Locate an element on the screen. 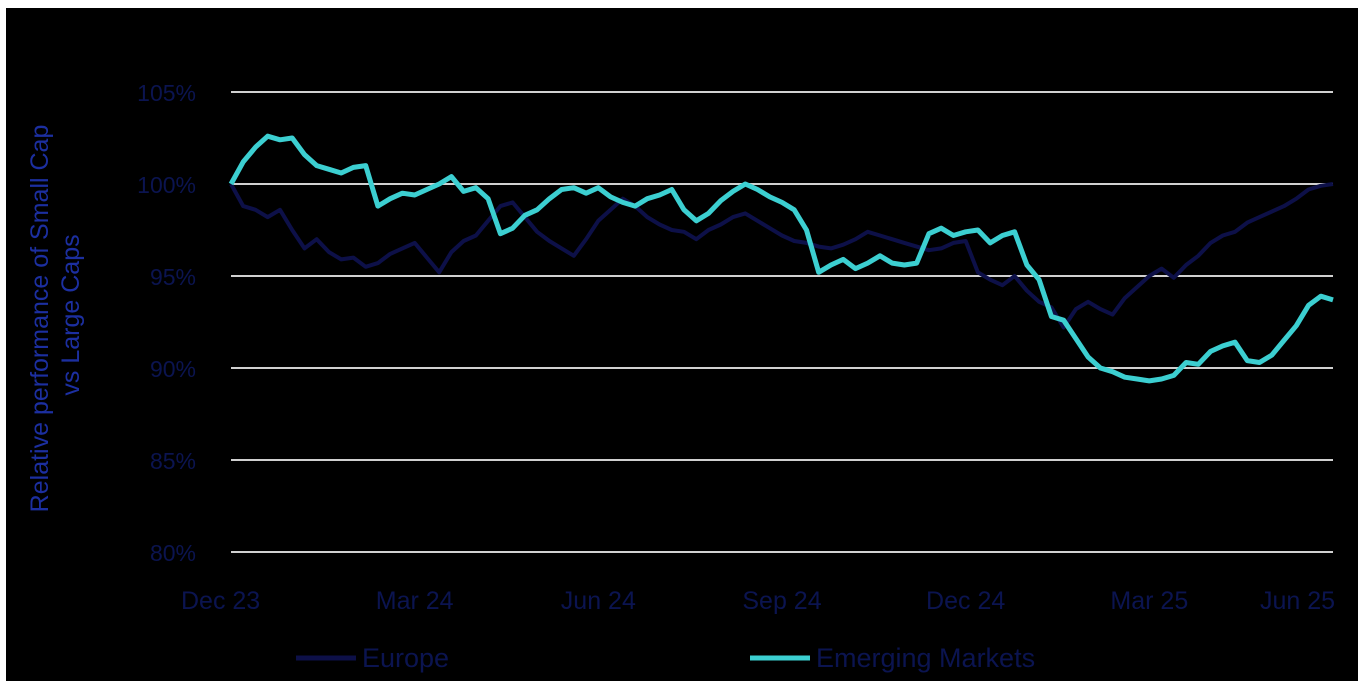  y-axis-label-line-1: Relative performance of Small Cap is located at coordinates (40, 319).